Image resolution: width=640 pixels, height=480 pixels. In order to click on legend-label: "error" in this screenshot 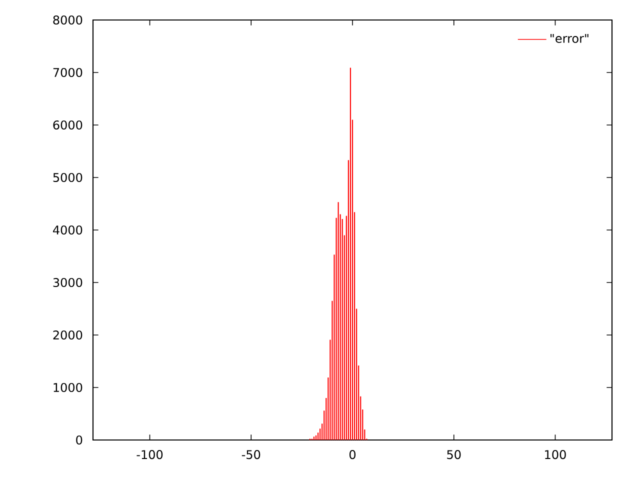, I will do `click(569, 38)`.